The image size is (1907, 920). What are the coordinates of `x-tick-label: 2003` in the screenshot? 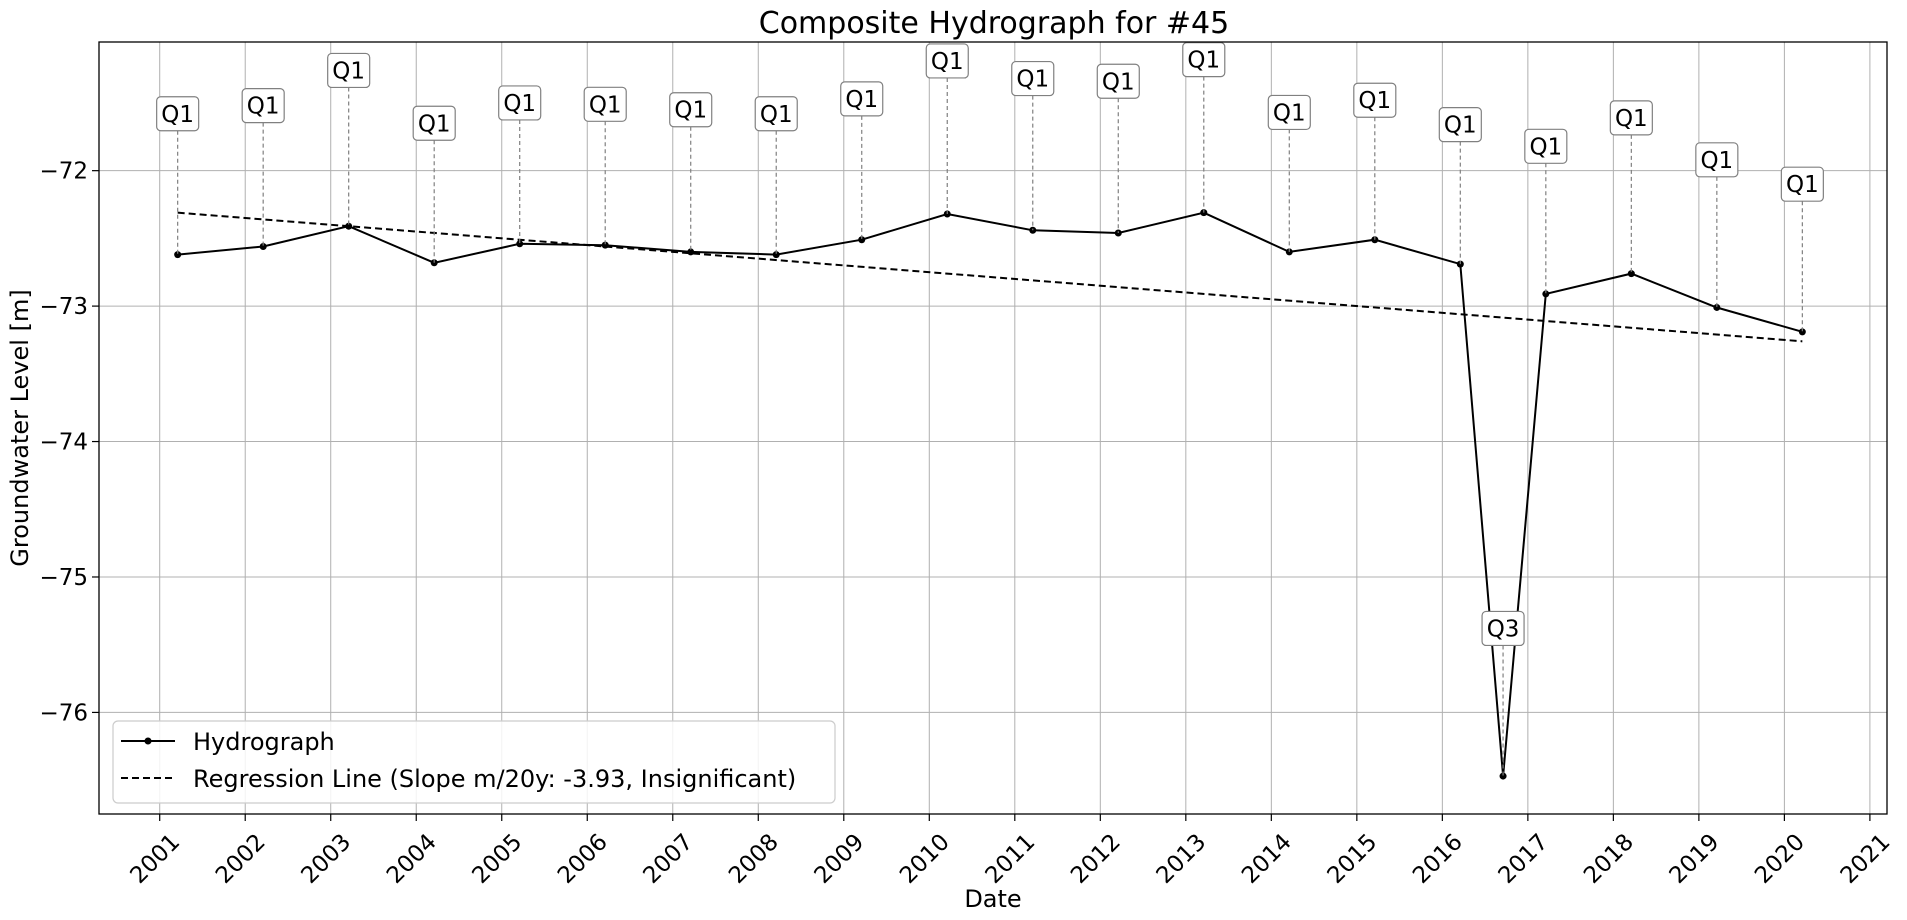 It's located at (327, 859).